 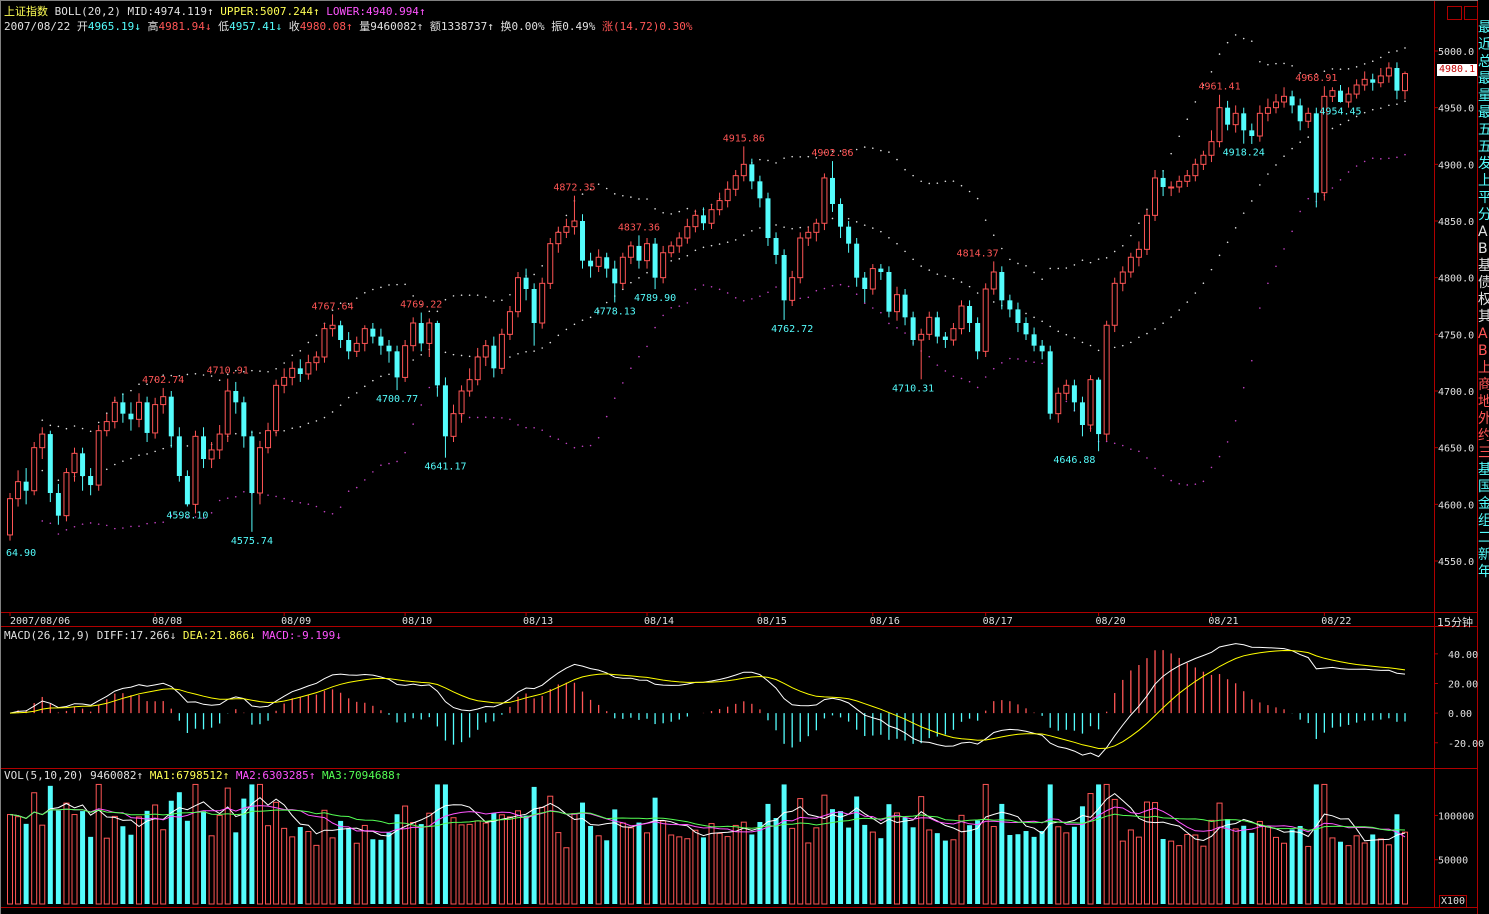 I want to click on maximize-window-icon, so click(x=1471, y=13).